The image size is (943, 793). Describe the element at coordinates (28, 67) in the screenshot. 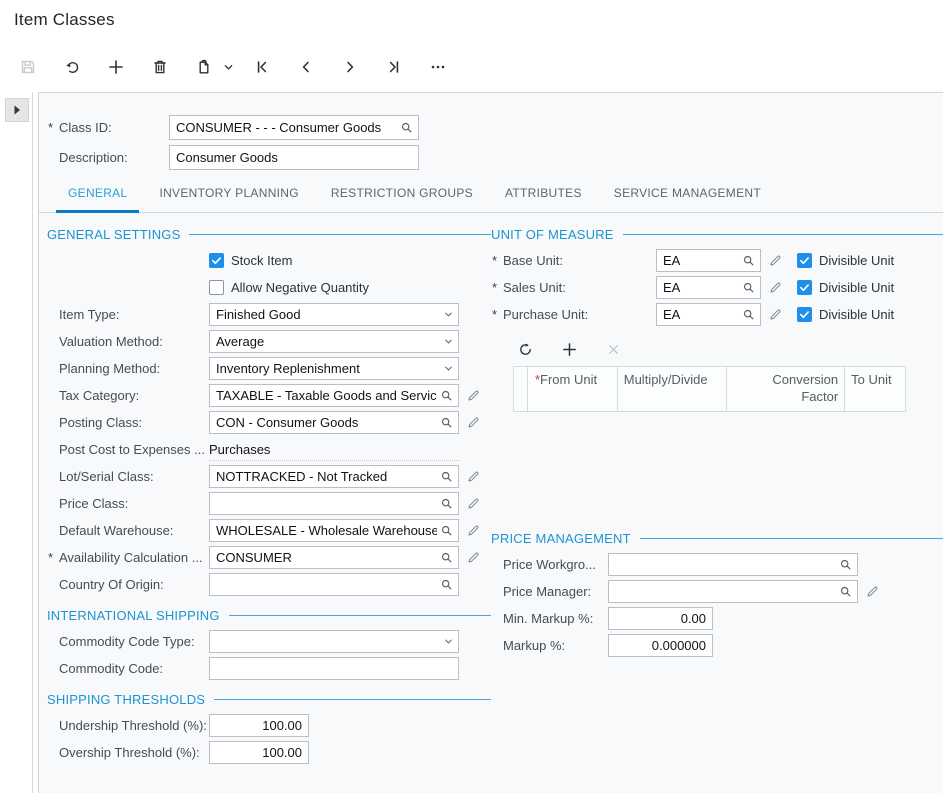

I see `save-button` at that location.